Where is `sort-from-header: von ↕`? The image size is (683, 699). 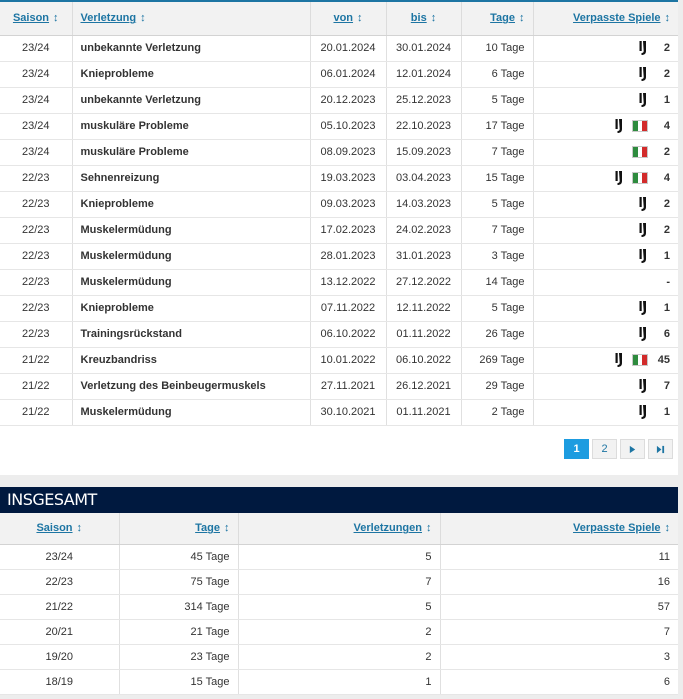
sort-from-header: von ↕ is located at coordinates (348, 19).